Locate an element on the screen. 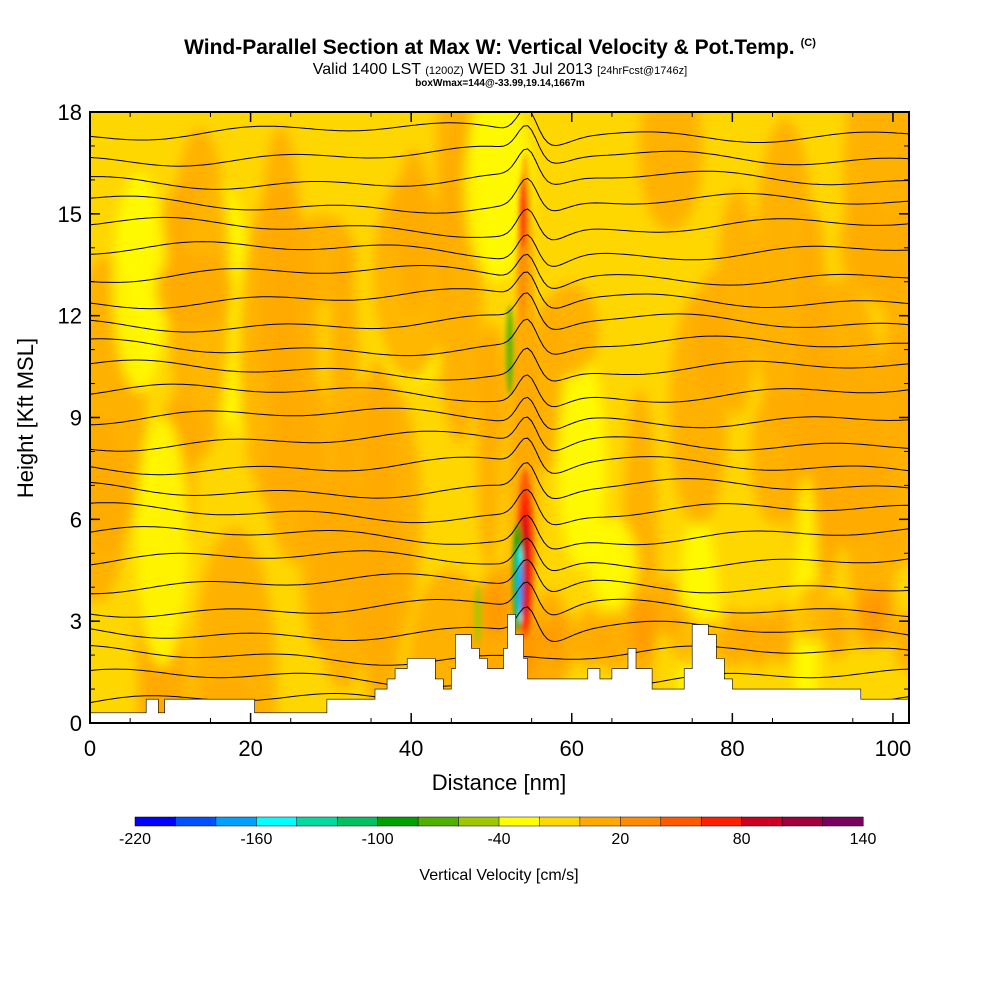 Image resolution: width=1000 pixels, height=1000 pixels. y-tick-label: 12 is located at coordinates (70, 316).